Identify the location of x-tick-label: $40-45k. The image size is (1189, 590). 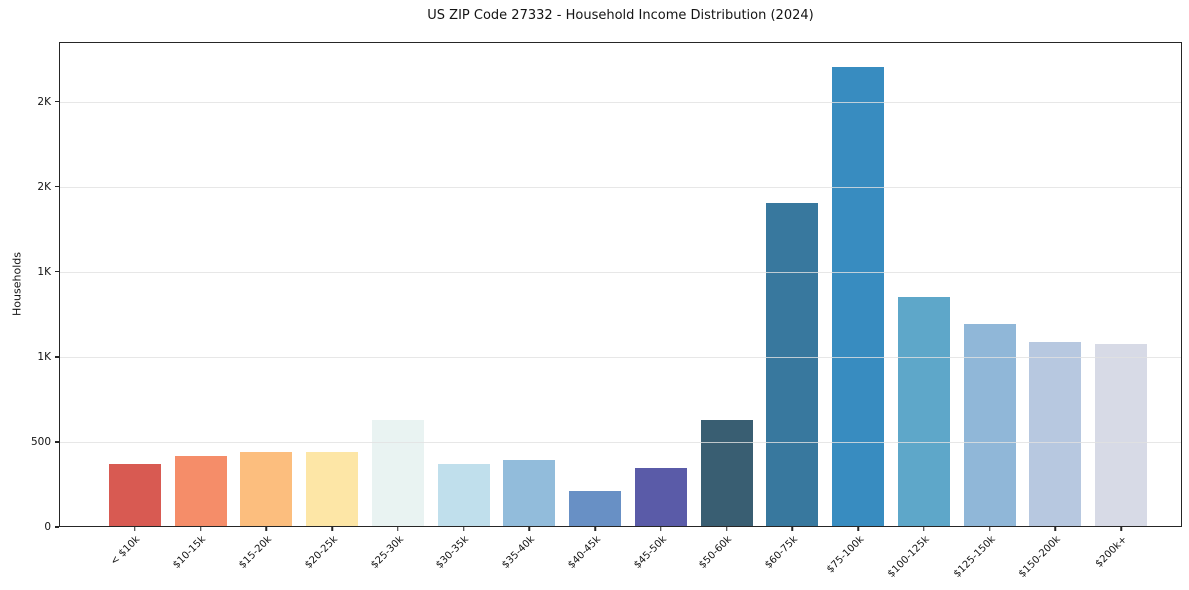
(584, 552).